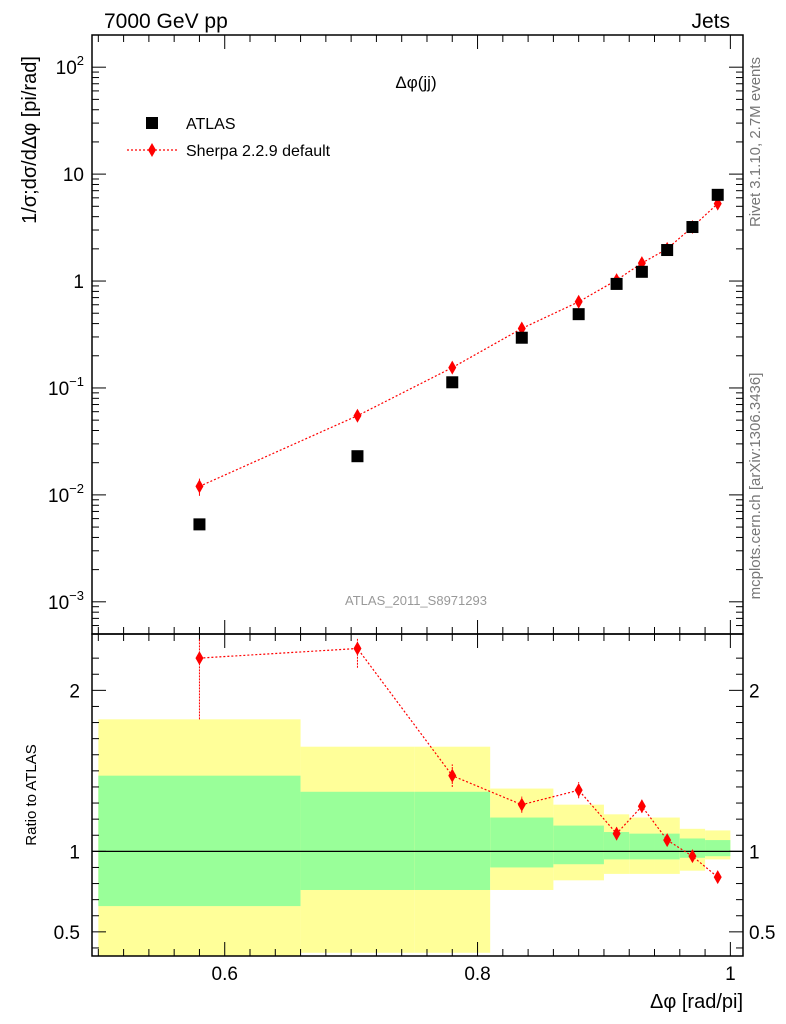 The image size is (786, 1024). Describe the element at coordinates (30, 140) in the screenshot. I see `main-y-axis-label: 1/σ;dσ/dΔφ [pi/rad]` at that location.